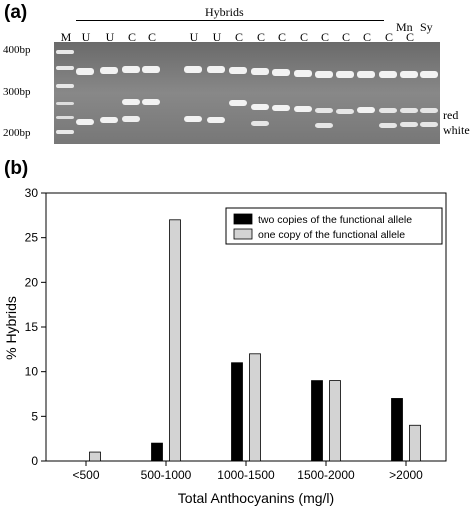  I want to click on y-tick-label: 15, so click(32, 327).